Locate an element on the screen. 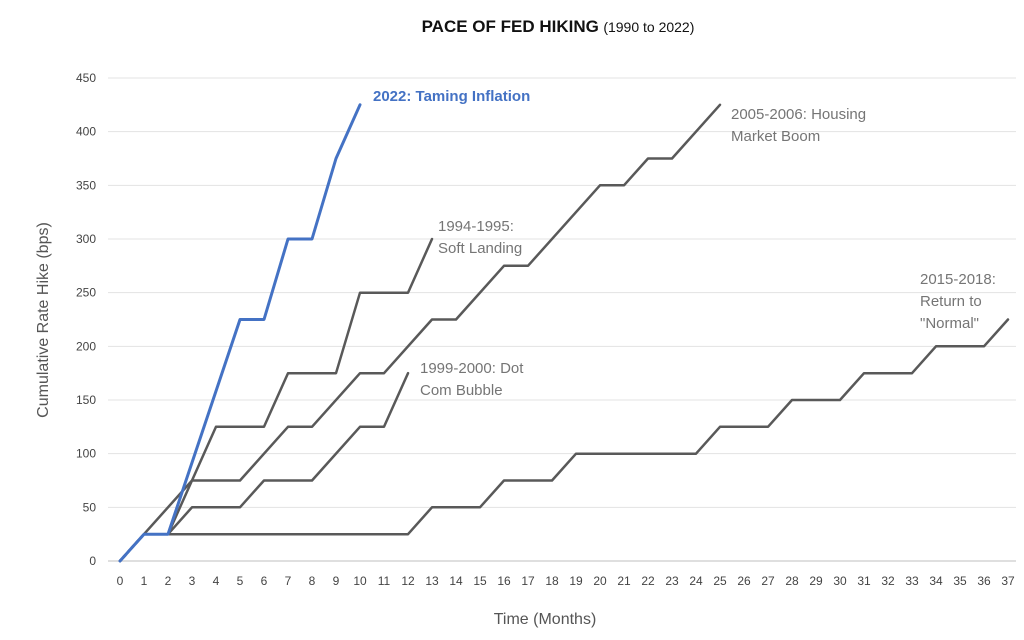 This screenshot has width=1024, height=640. series-label-line: Soft Landing is located at coordinates (480, 248).